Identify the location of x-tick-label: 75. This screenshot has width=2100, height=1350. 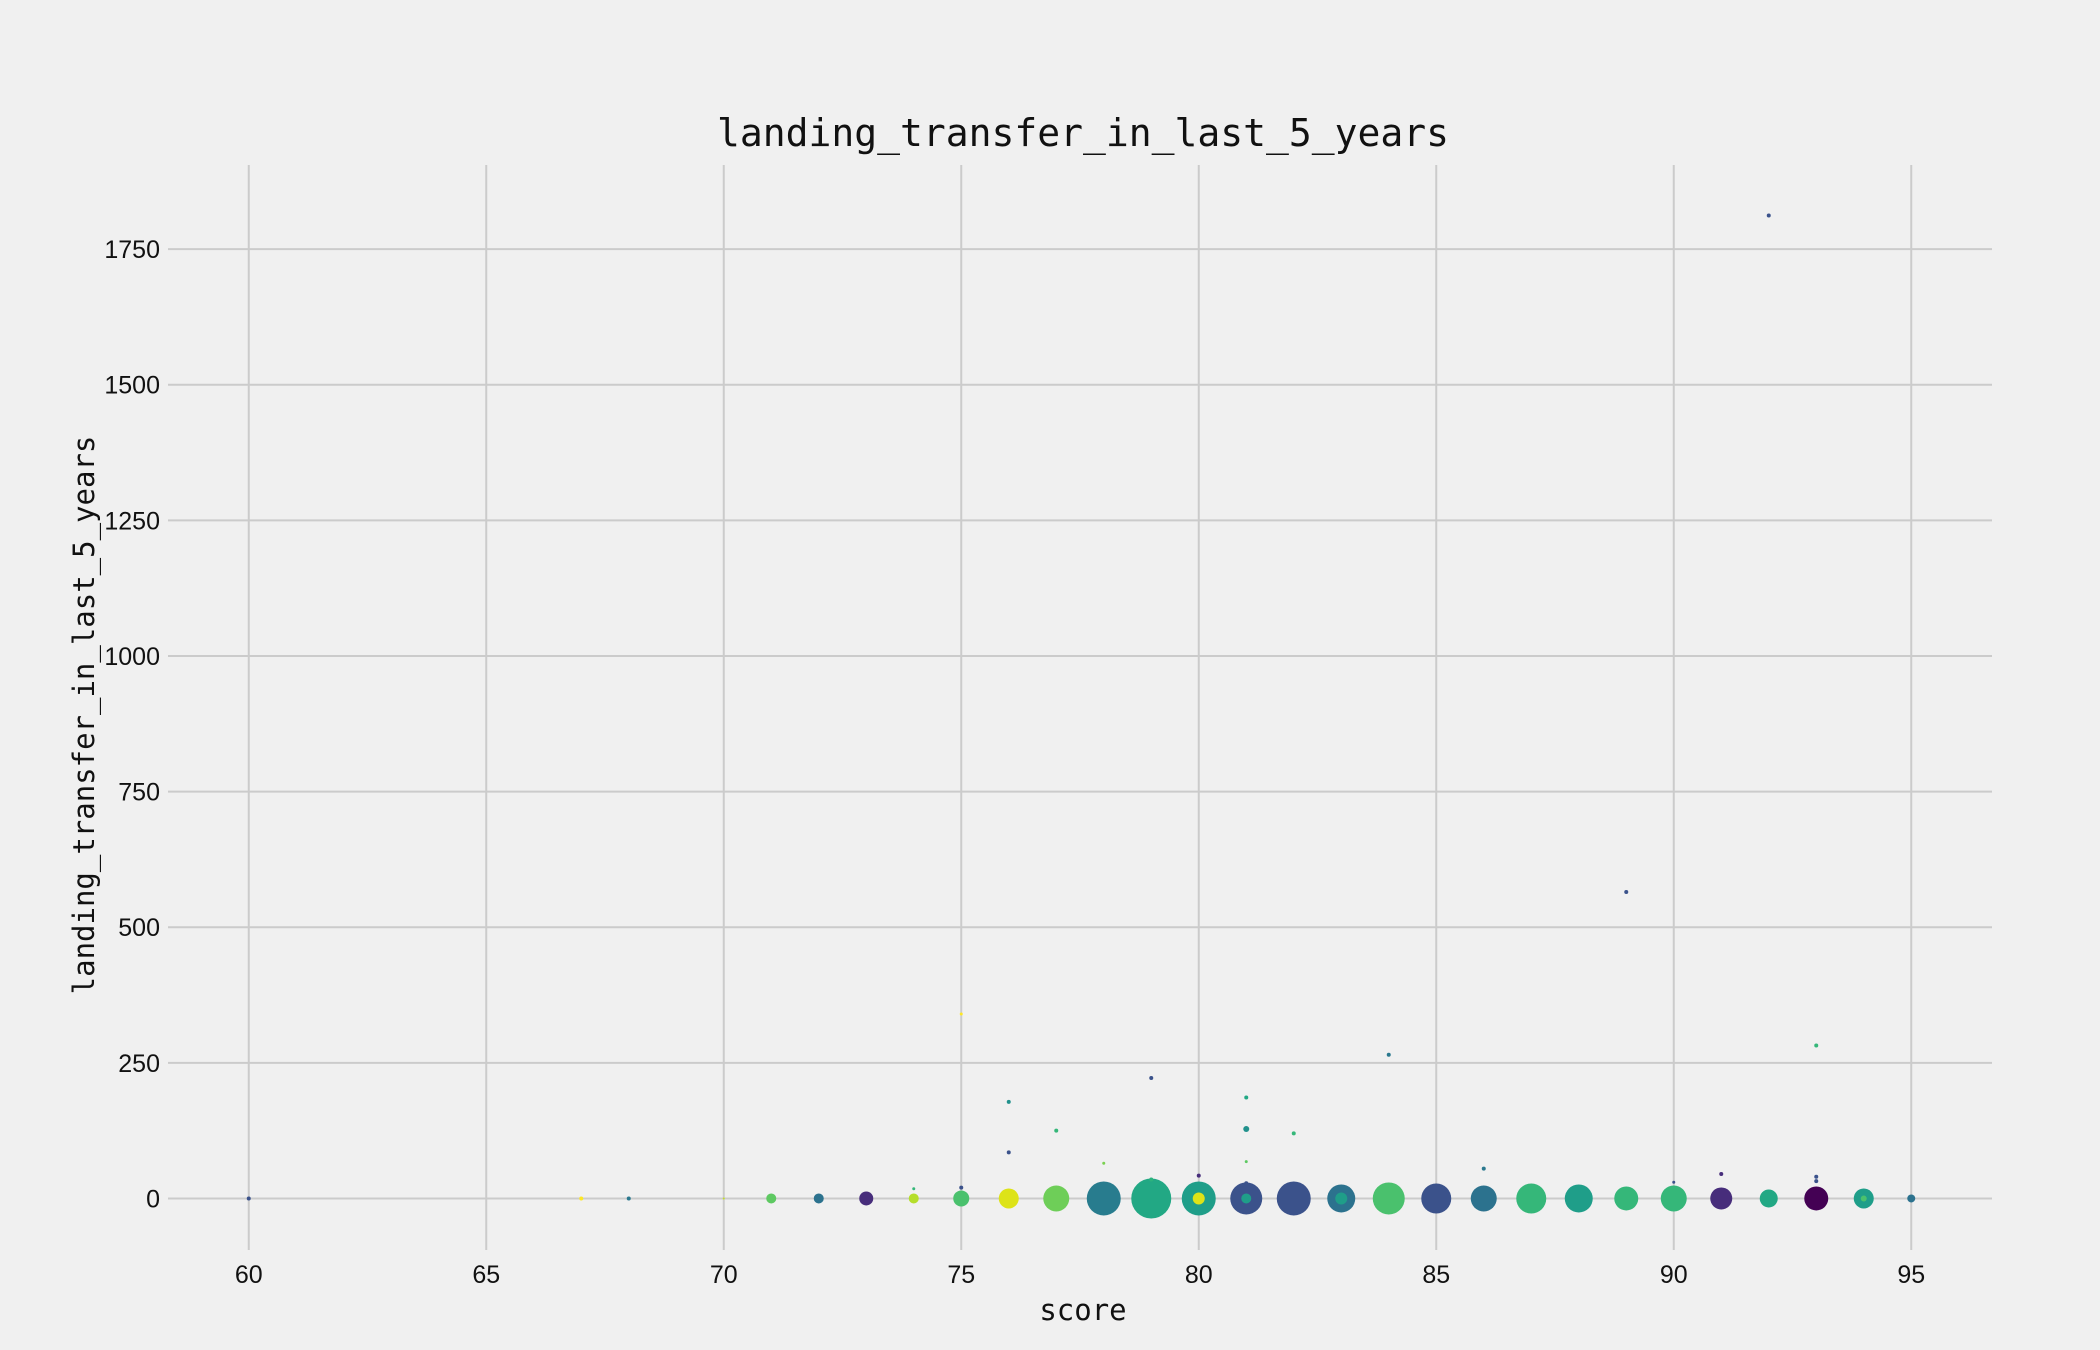
(961, 1275).